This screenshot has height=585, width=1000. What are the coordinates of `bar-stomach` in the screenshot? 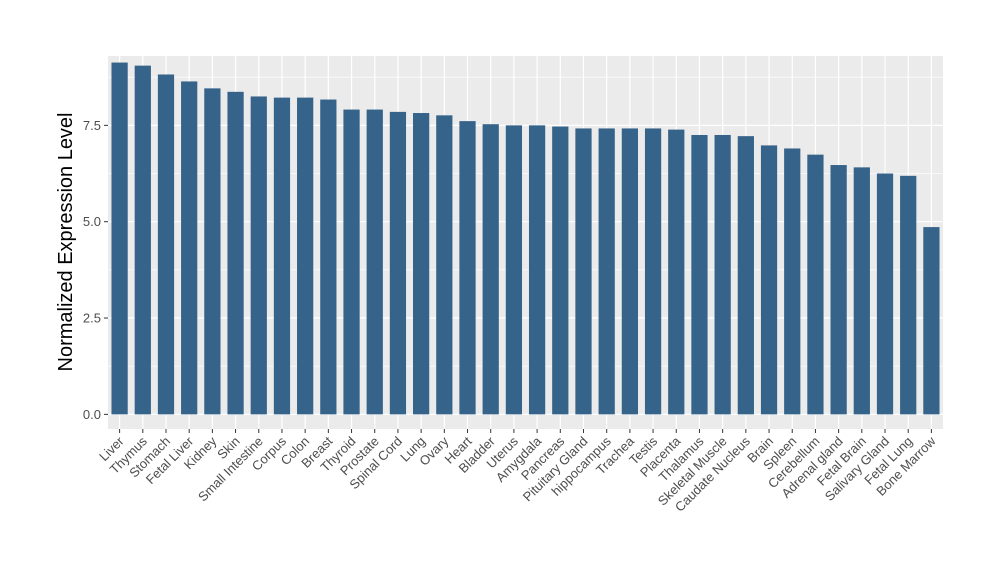 It's located at (166, 244).